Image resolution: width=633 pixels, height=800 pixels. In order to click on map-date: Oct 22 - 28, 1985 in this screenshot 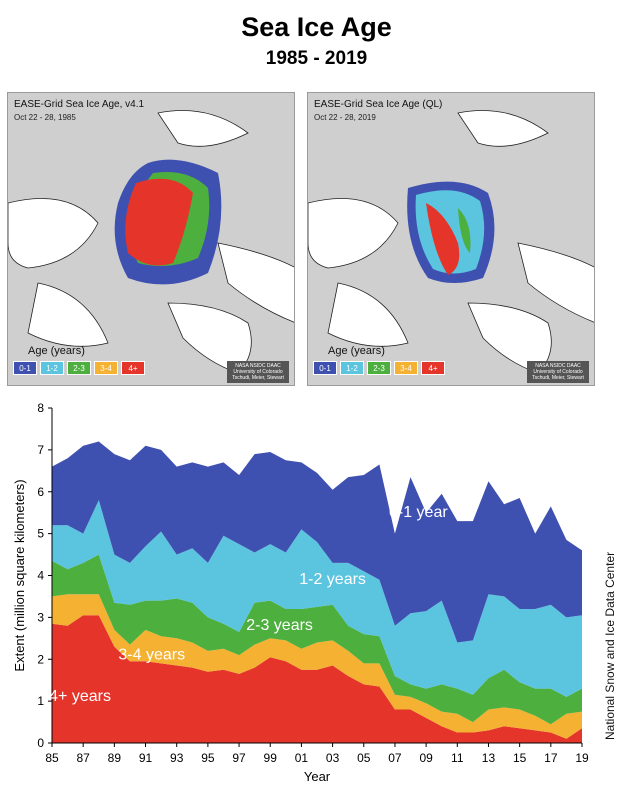, I will do `click(45, 117)`.